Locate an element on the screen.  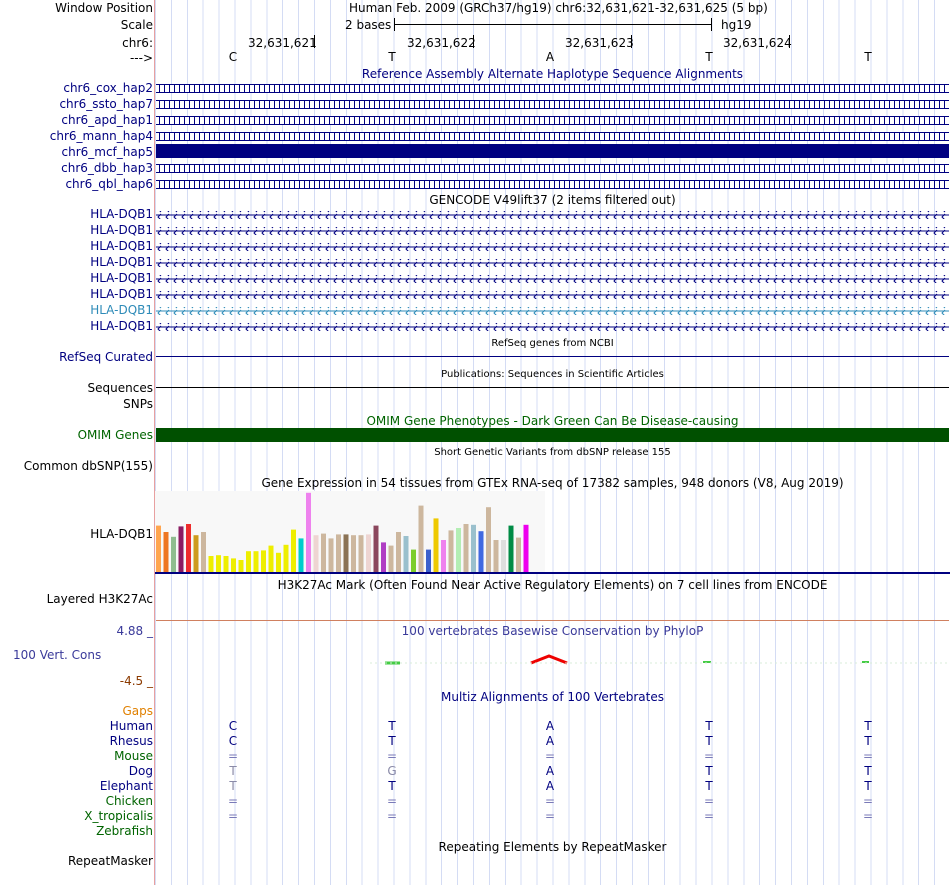
multiz-species-label: Dog is located at coordinates (140, 771).